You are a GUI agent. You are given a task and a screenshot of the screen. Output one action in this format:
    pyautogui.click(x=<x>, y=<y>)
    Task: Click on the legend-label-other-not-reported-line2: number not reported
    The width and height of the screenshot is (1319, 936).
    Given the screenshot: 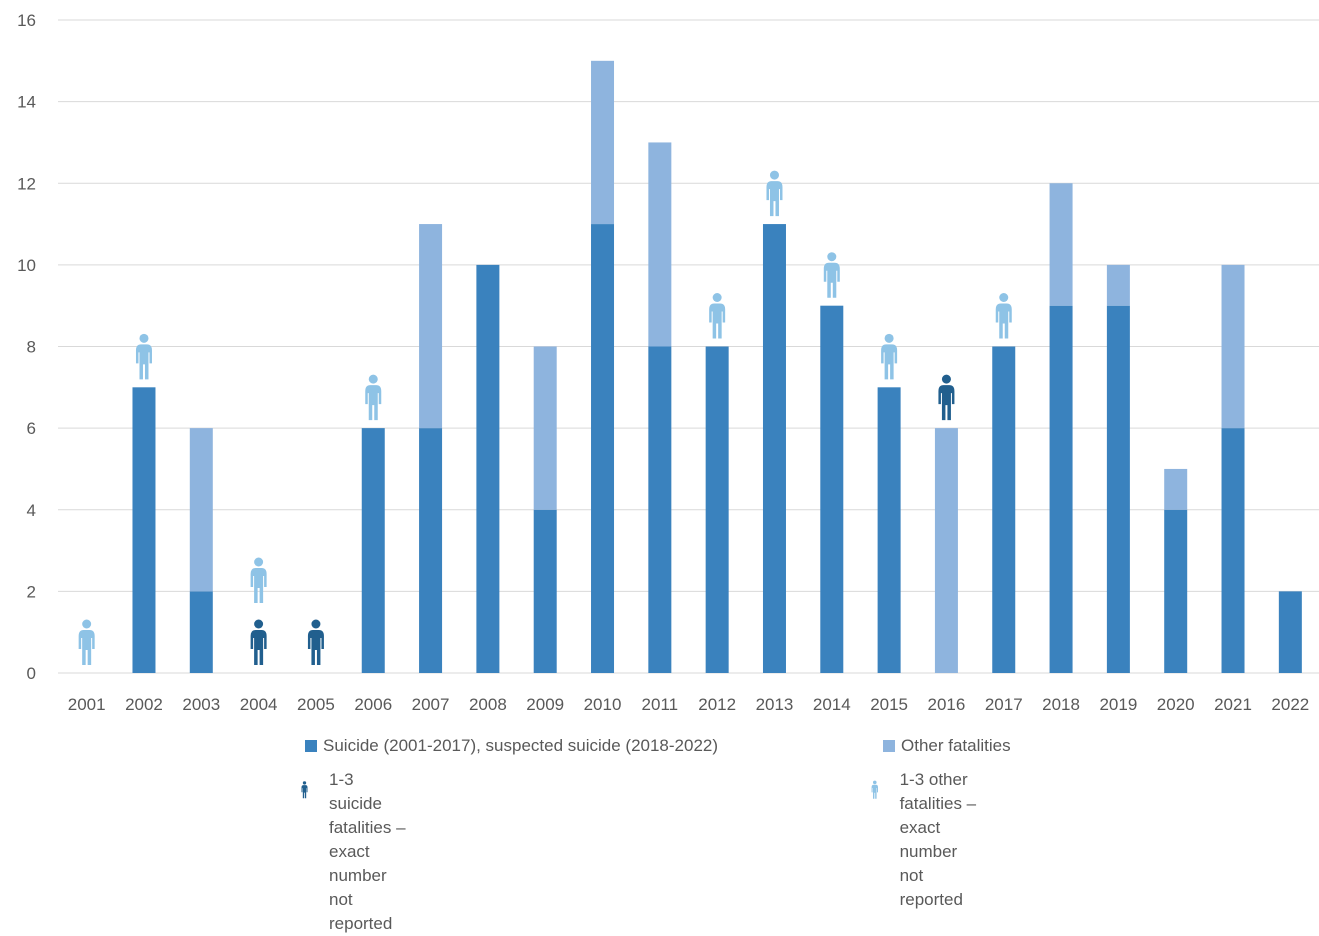 What is the action you would take?
    pyautogui.click(x=931, y=875)
    